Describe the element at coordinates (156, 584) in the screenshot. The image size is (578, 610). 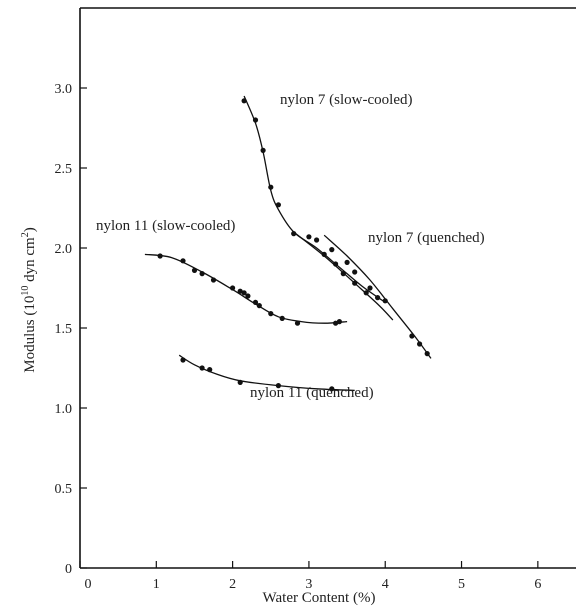
I see `x-tick-label: 1` at that location.